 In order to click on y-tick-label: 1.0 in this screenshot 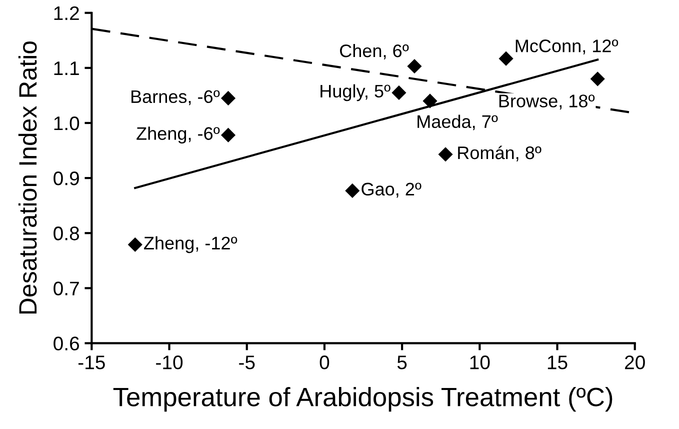, I will do `click(67, 123)`.